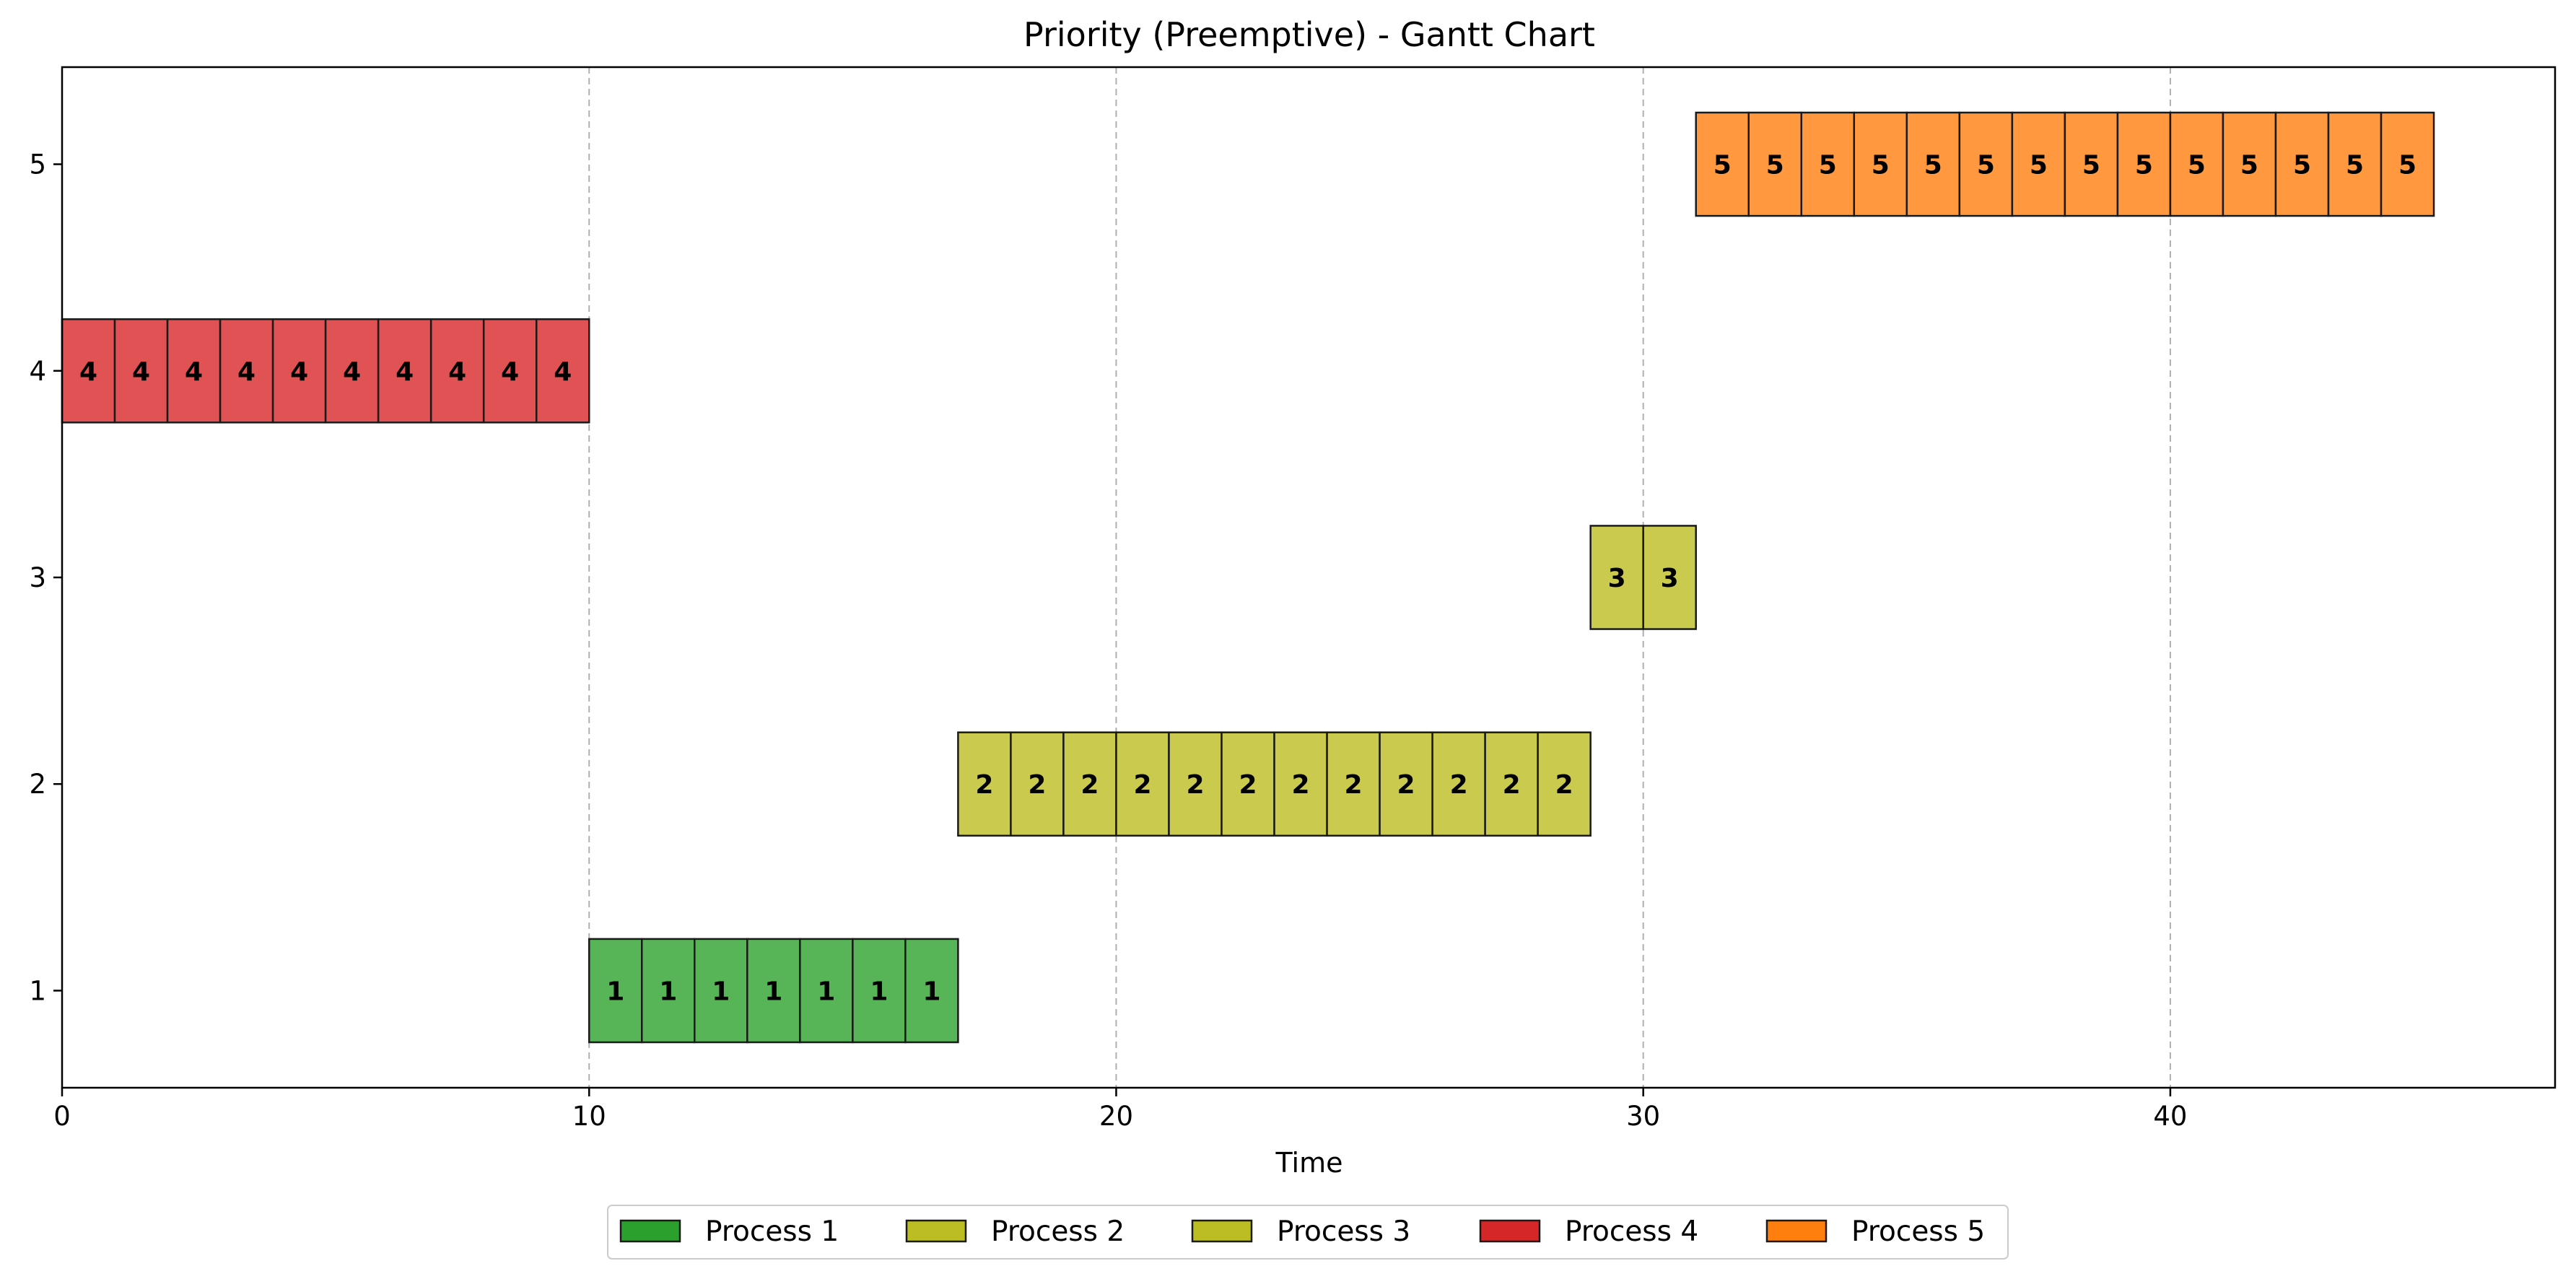 This screenshot has height=1279, width=2576. What do you see at coordinates (37, 164) in the screenshot?
I see `y-tick-label: 5` at bounding box center [37, 164].